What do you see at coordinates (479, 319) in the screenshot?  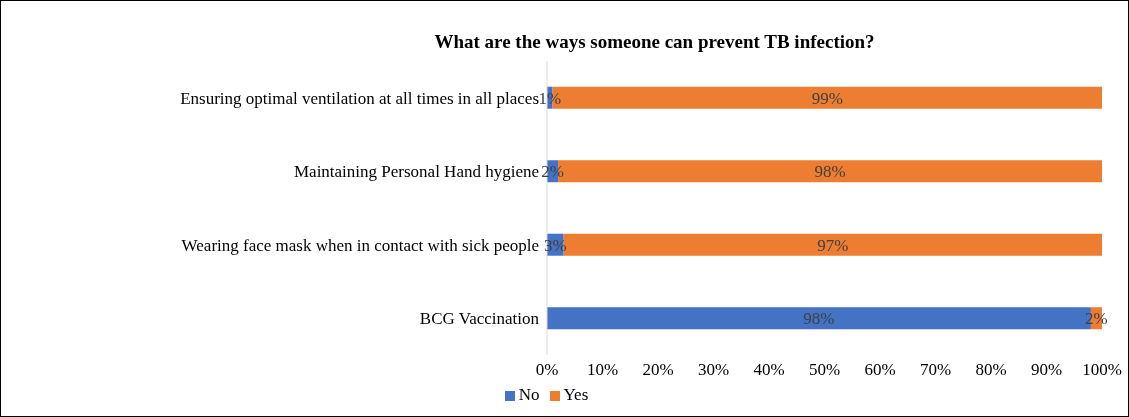 I see `y-tick-label: BCG Vaccination` at bounding box center [479, 319].